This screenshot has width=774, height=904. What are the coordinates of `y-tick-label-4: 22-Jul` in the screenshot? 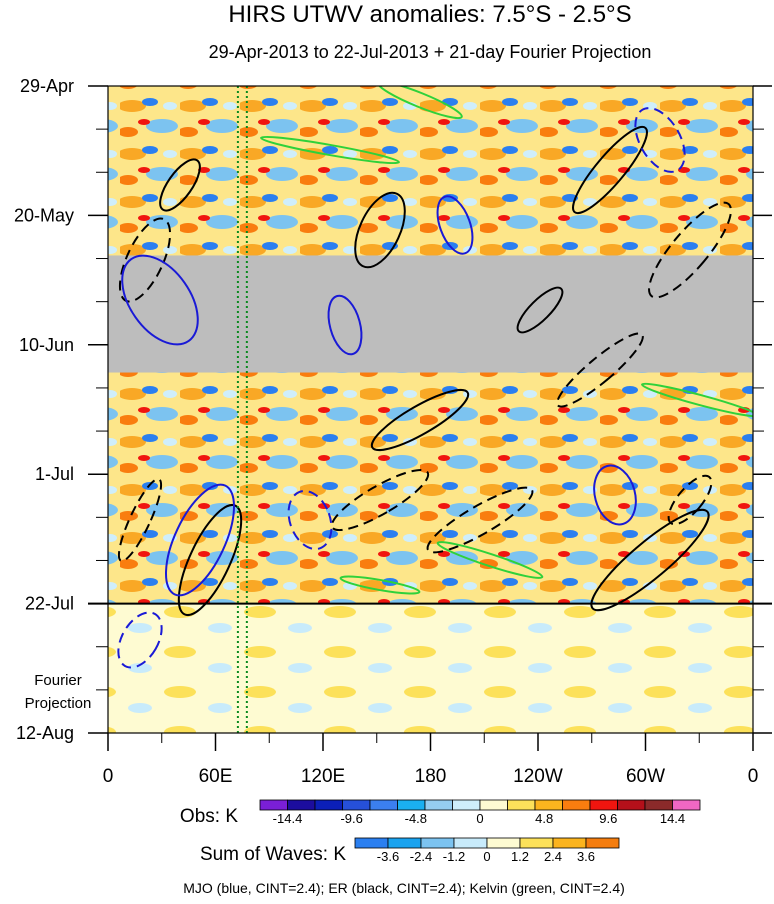 It's located at (49, 604).